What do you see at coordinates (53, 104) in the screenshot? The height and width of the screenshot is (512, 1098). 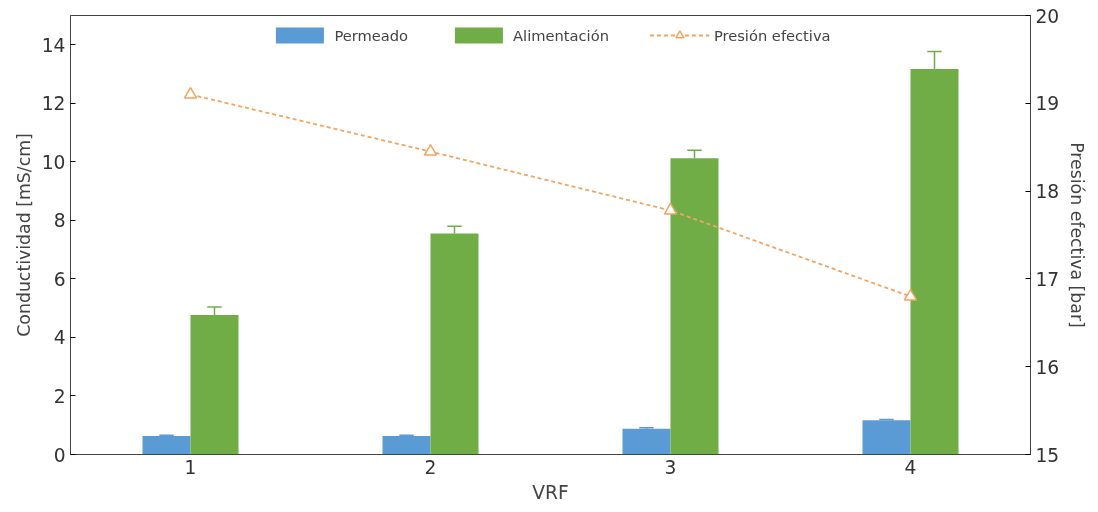 I see `y-tick-label: 12` at bounding box center [53, 104].